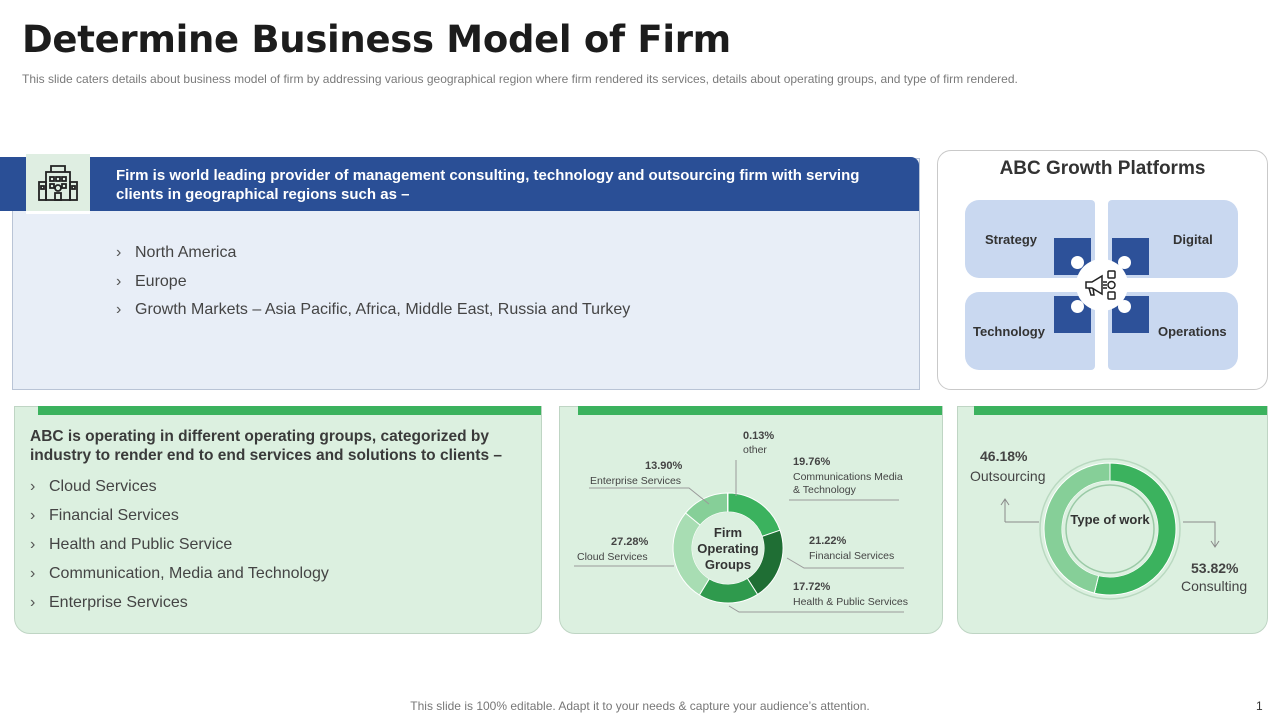 The width and height of the screenshot is (1280, 720). I want to click on donut-inner-ring, so click(1110, 529).